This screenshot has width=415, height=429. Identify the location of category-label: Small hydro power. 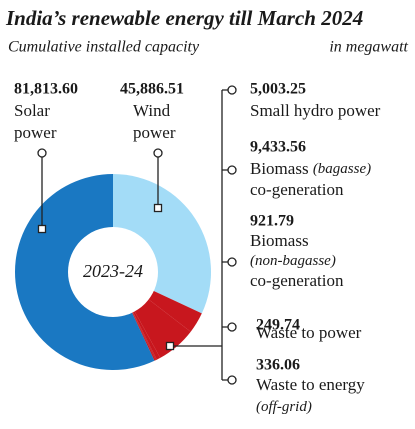
(315, 110).